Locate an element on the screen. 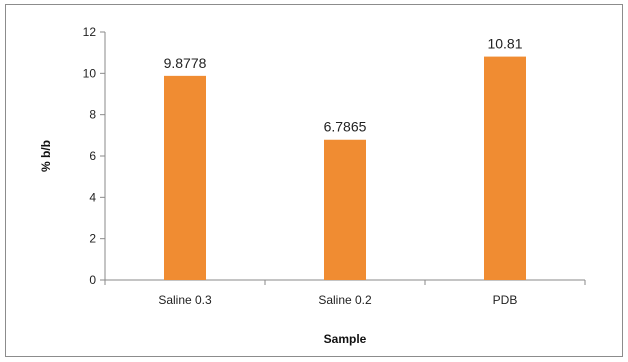 Image resolution: width=628 pixels, height=362 pixels. y-tick-label: 12 is located at coordinates (90, 32).